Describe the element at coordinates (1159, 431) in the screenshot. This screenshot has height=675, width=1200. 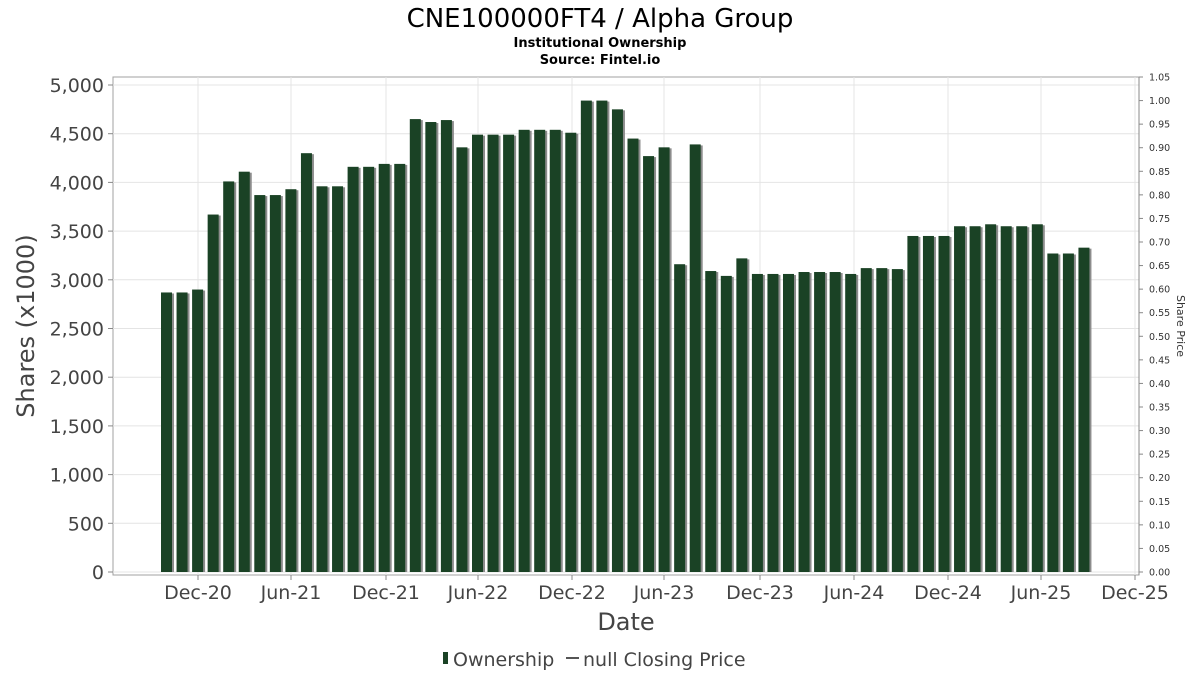
I see `right-tick-label: 0.30` at that location.